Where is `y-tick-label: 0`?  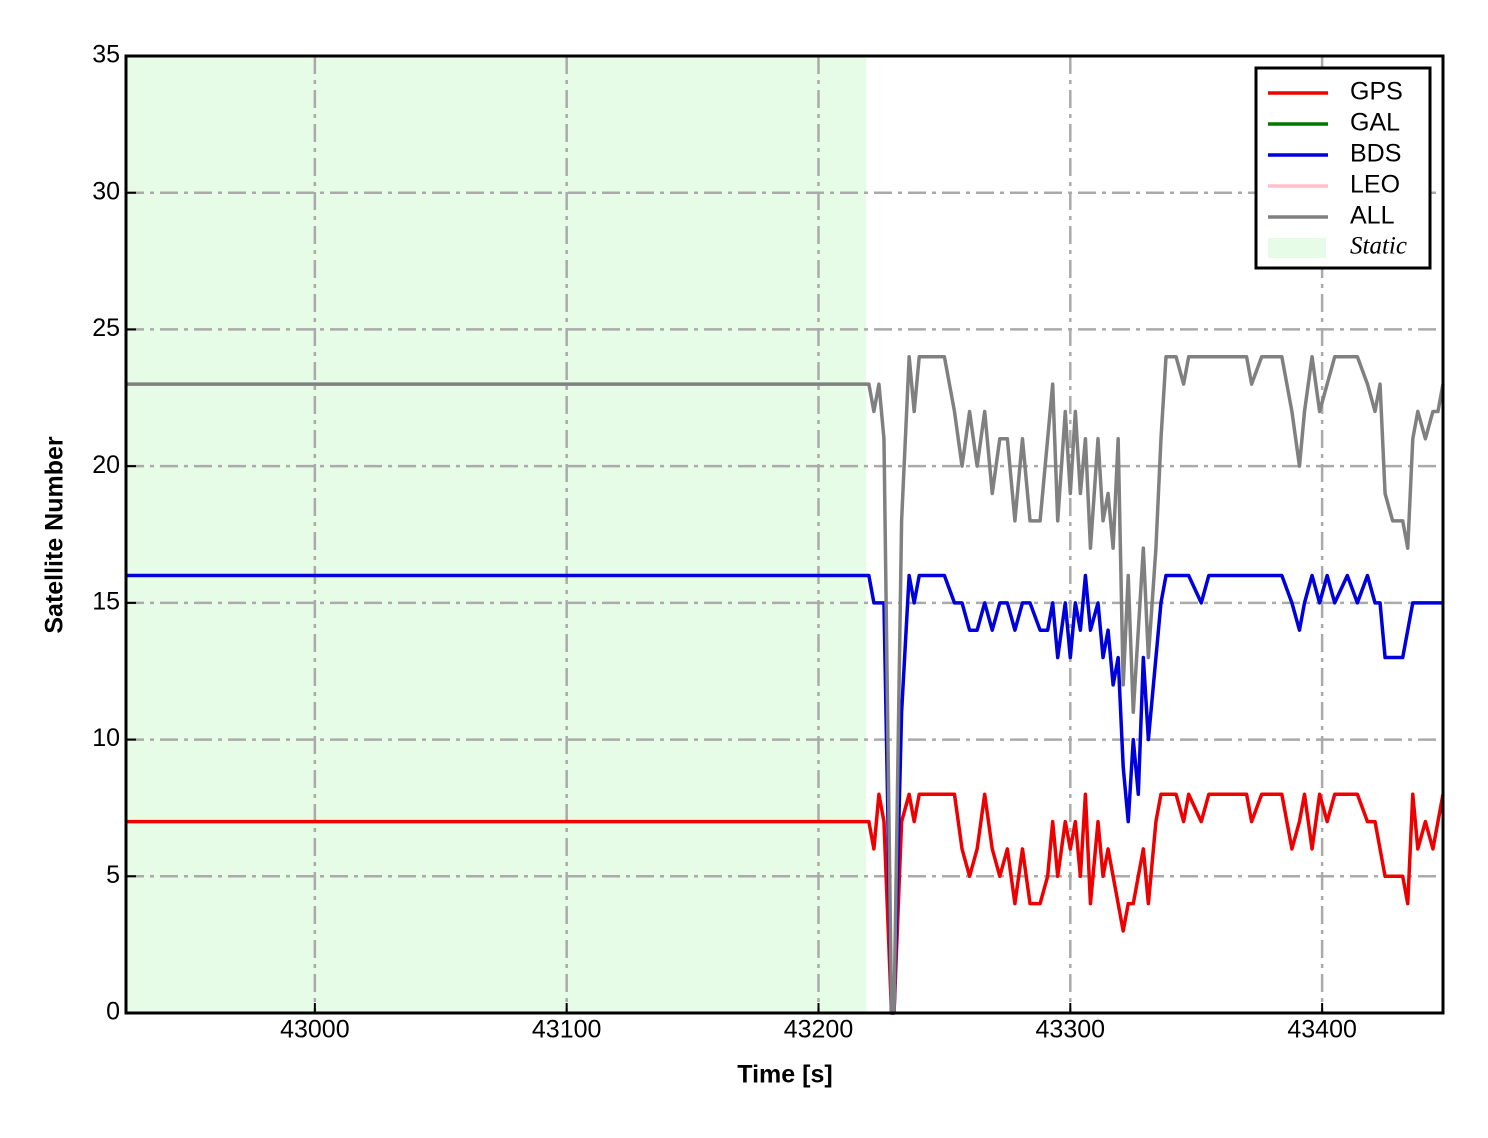
y-tick-label: 0 is located at coordinates (113, 1012).